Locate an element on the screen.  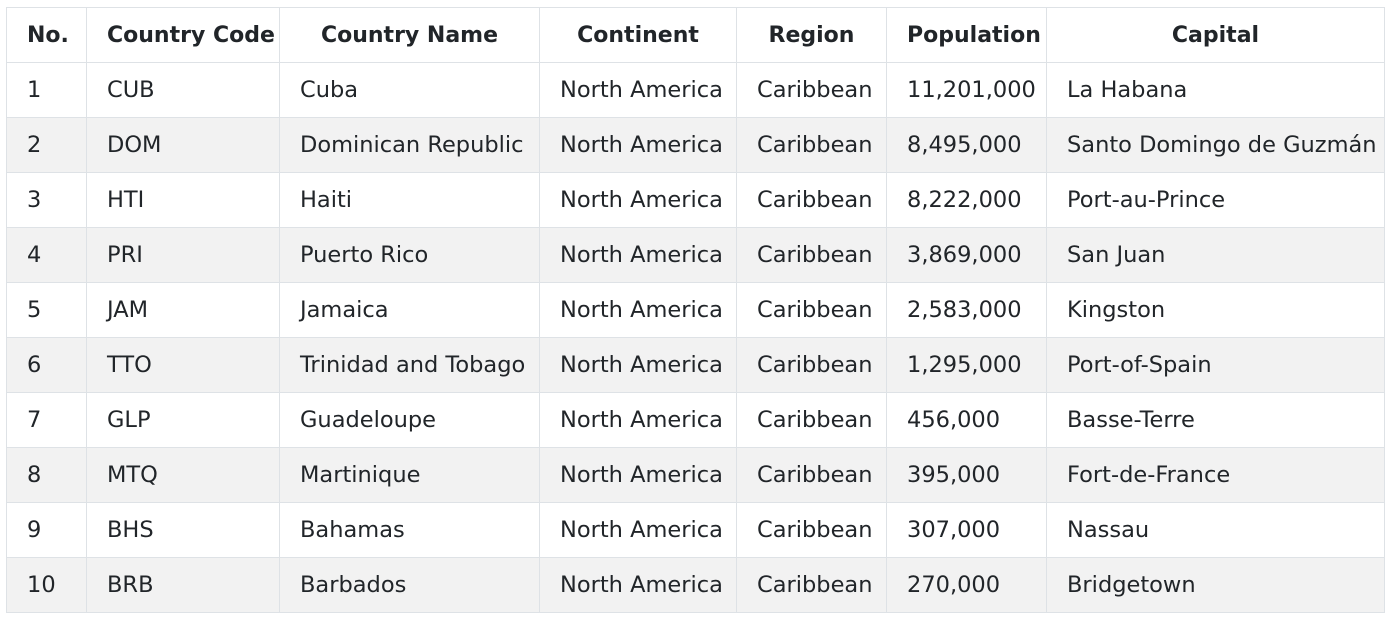
cell-capital: Fort-de-France is located at coordinates (1215, 475).